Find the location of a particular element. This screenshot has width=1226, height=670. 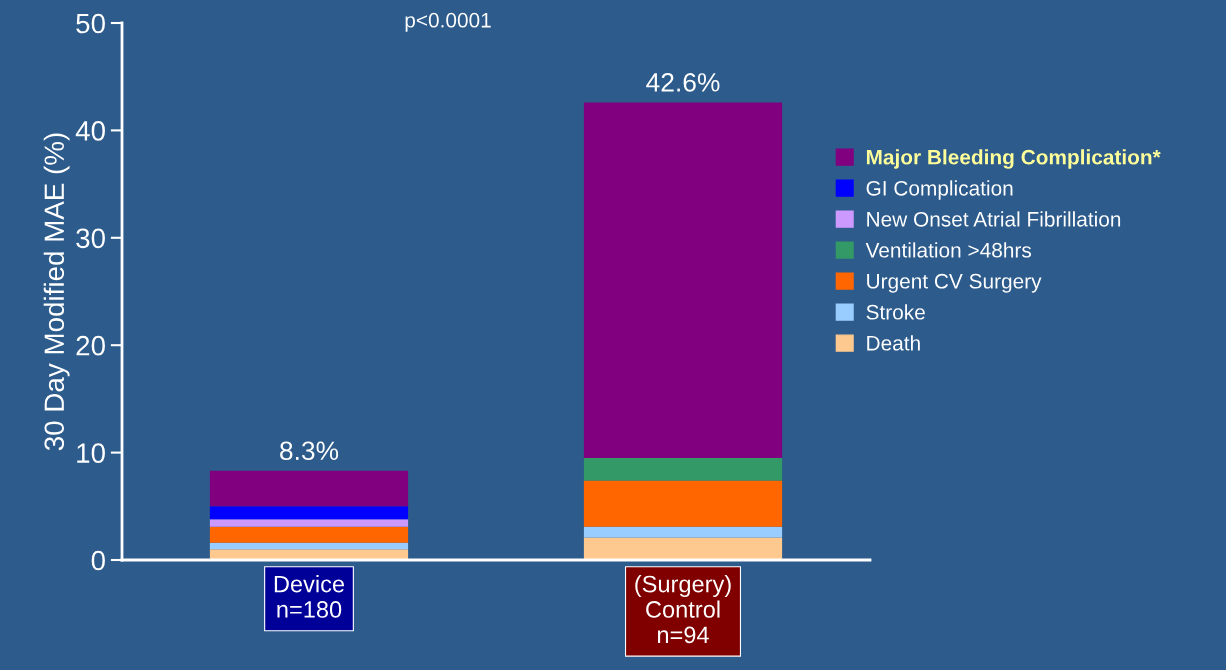

annotation: p<0.0001 is located at coordinates (448, 22).